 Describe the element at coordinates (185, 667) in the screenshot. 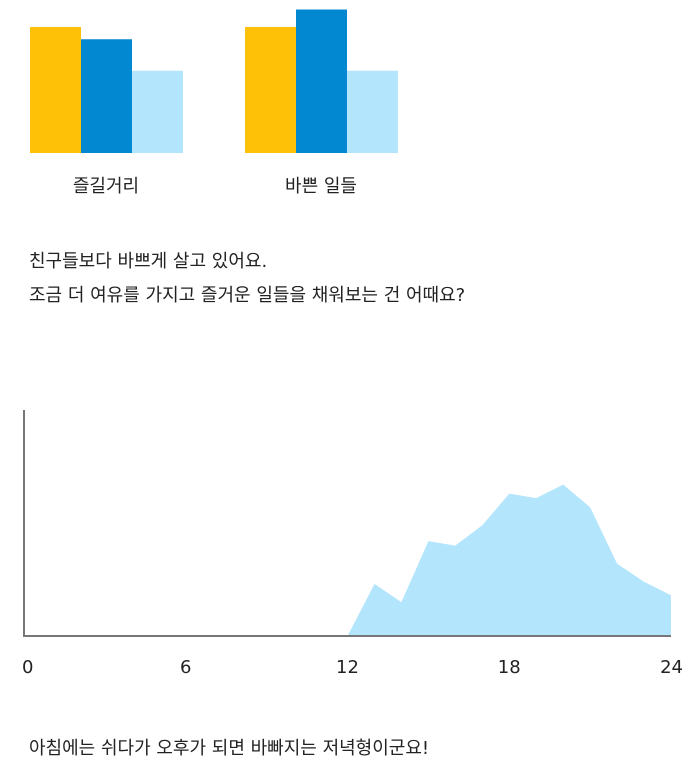

I see `x-tick-label: 6` at that location.